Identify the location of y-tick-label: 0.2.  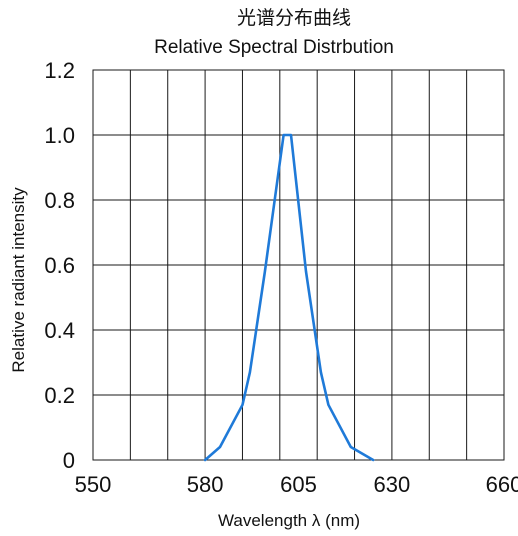
(59, 395).